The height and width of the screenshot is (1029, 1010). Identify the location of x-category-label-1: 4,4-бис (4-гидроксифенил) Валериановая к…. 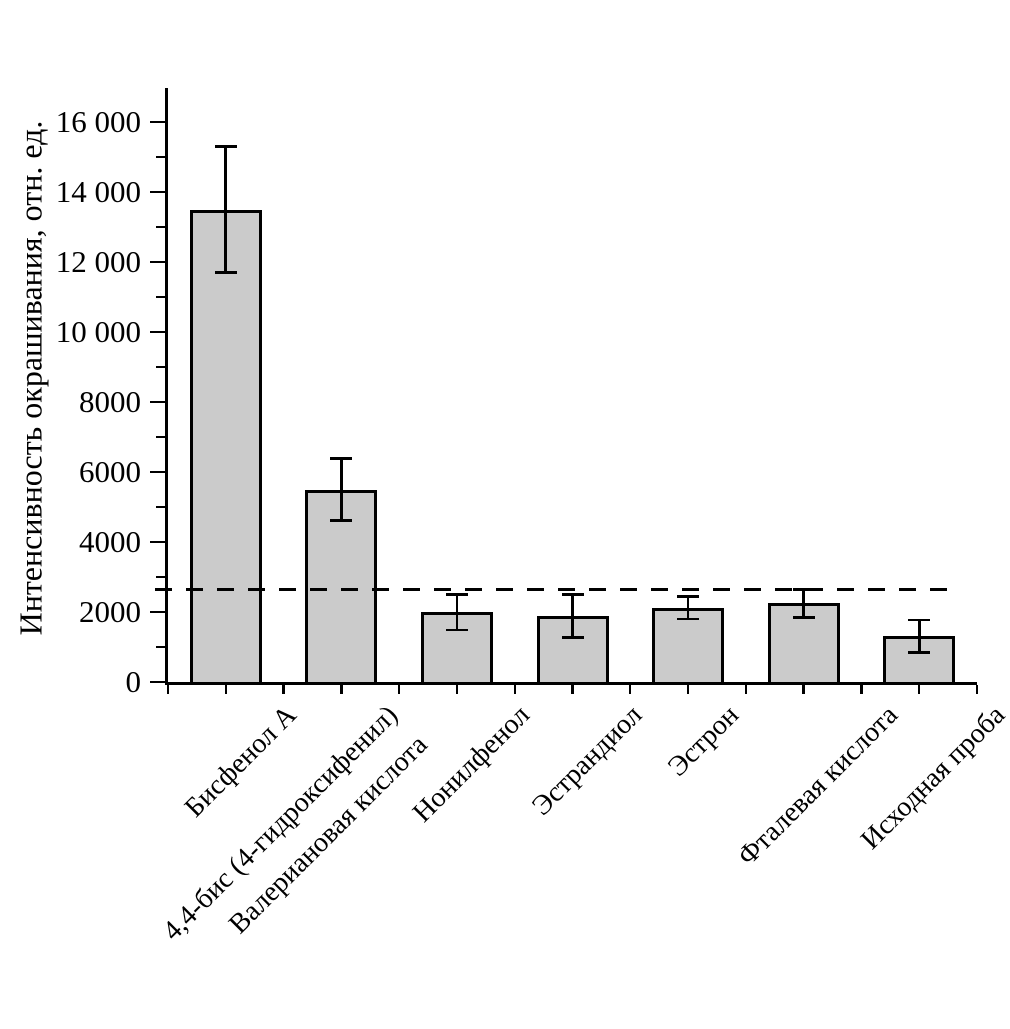
(296, 823).